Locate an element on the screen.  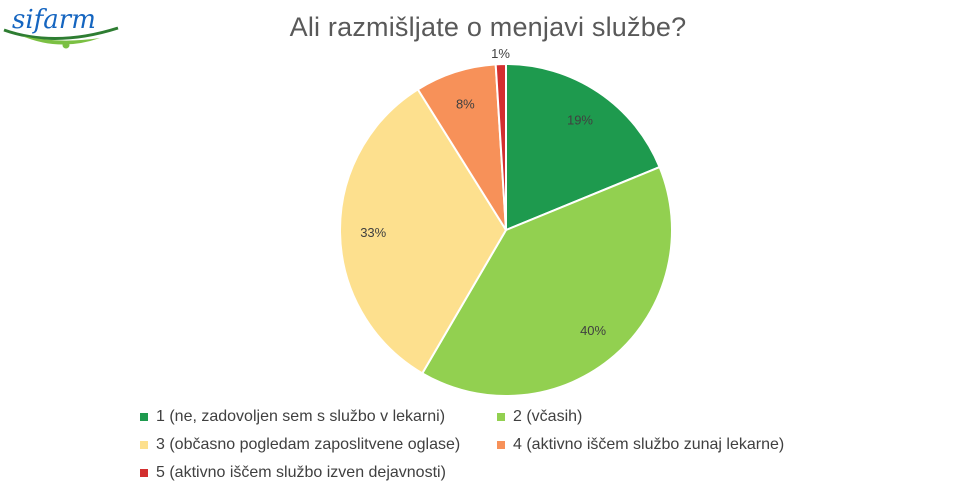
data-label-1: 19% is located at coordinates (580, 120).